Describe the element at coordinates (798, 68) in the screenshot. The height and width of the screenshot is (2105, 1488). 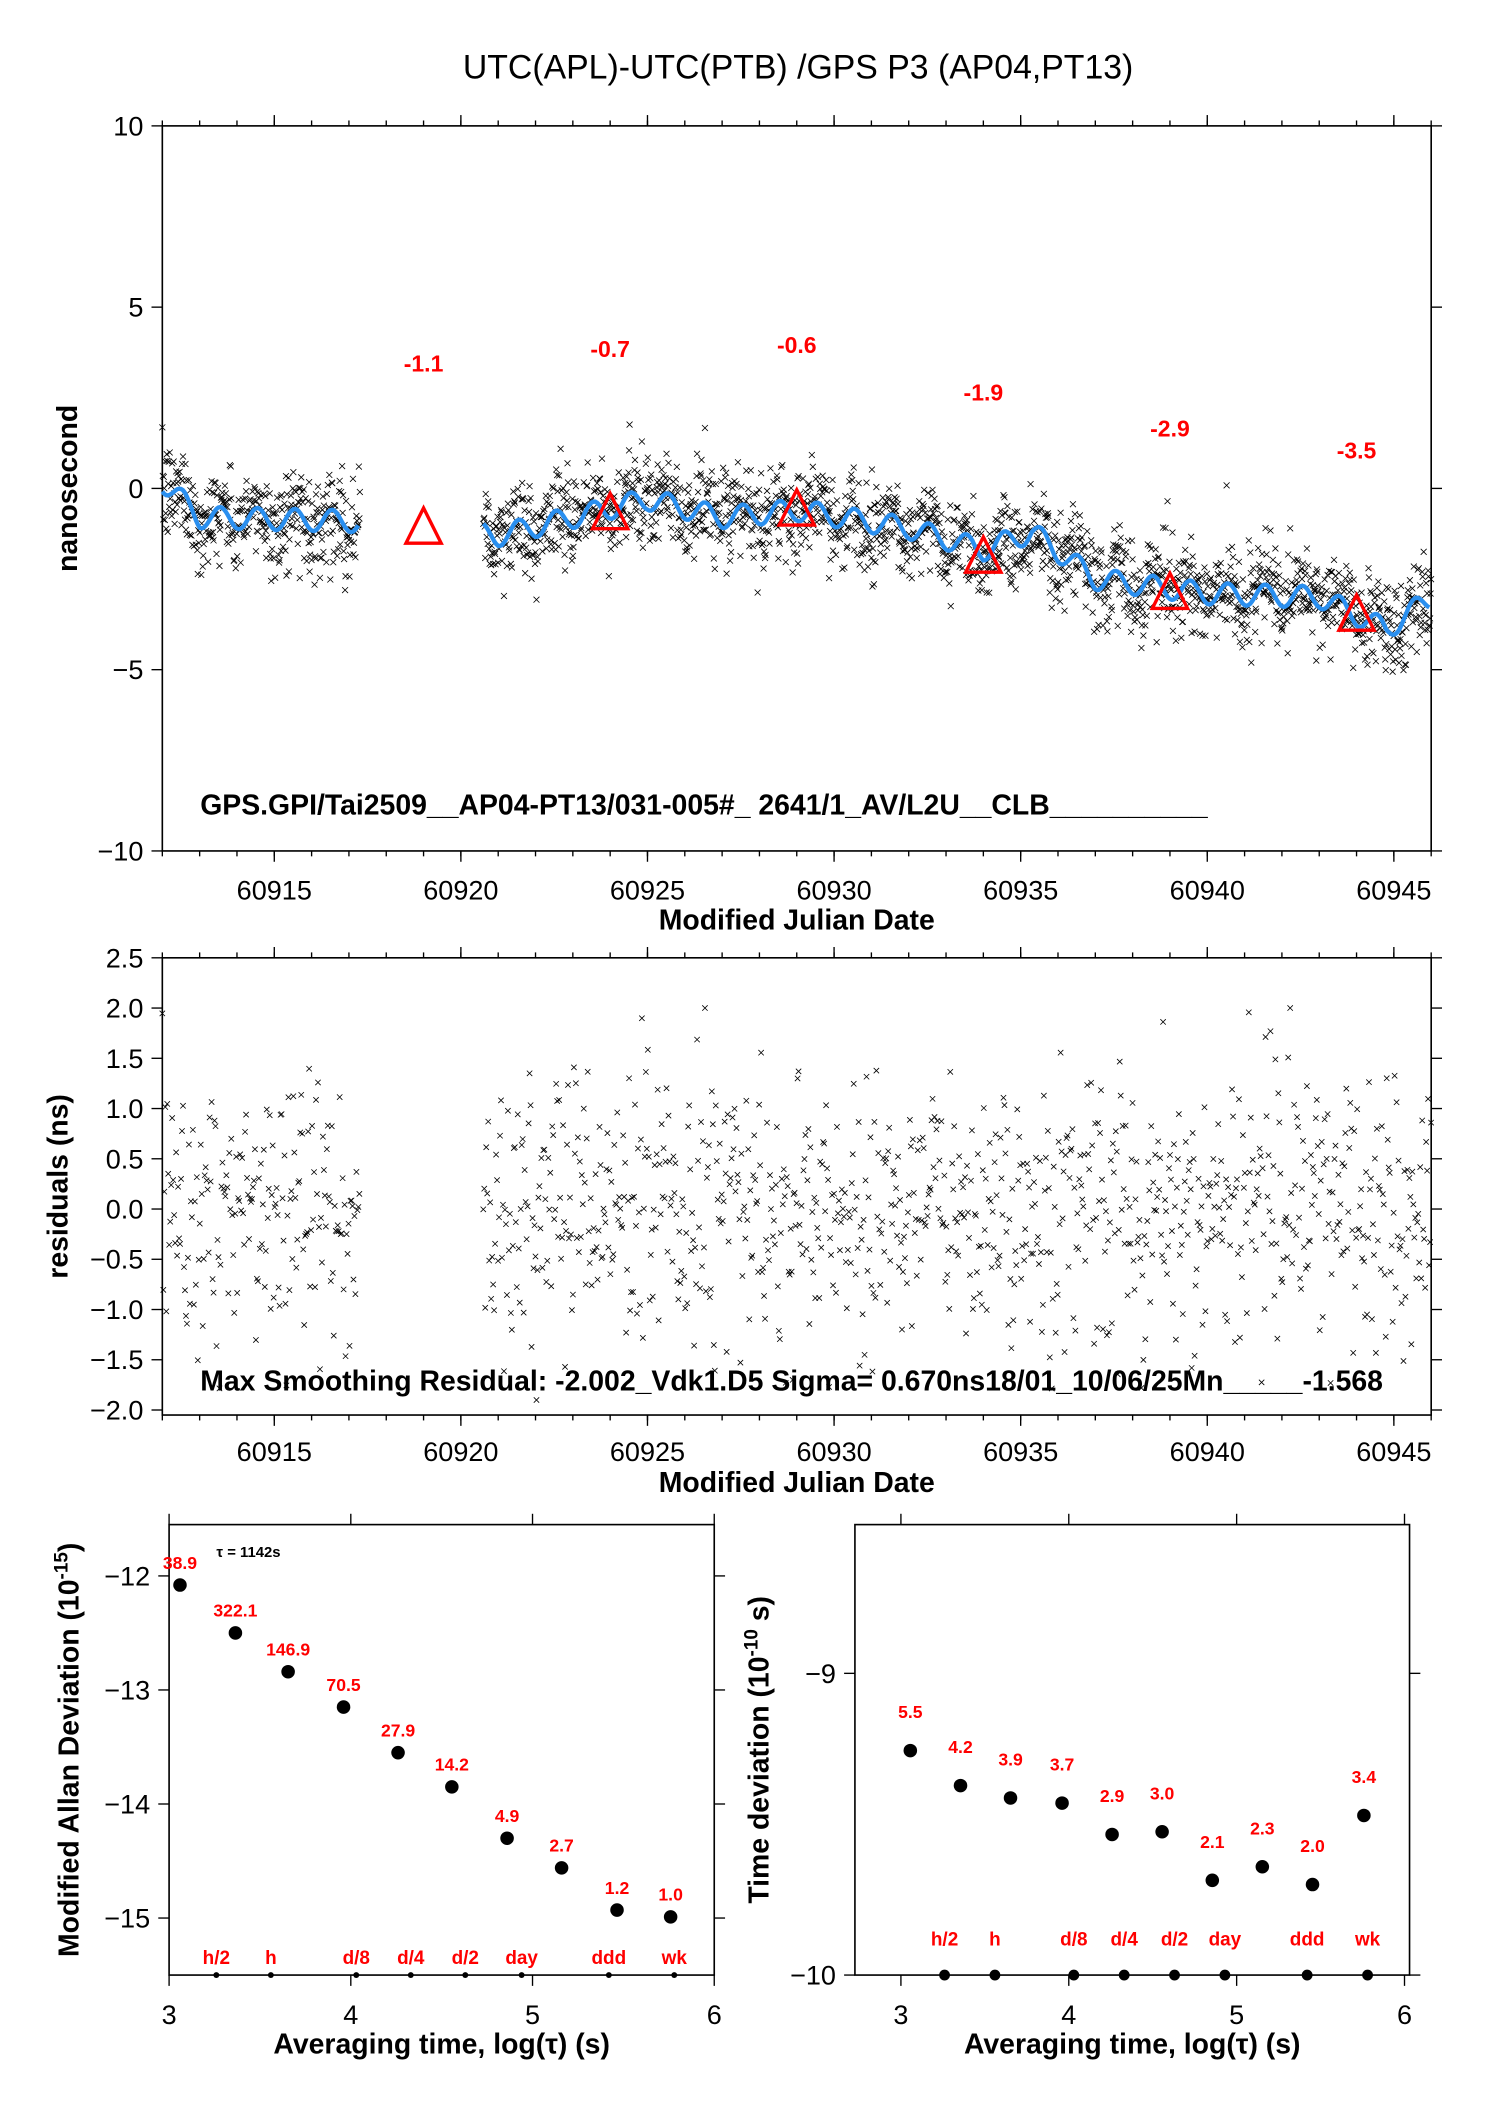
I see `chart-title: UTC(APL)-UTC(PTB) /GPS P3 (AP04,PT13)` at that location.